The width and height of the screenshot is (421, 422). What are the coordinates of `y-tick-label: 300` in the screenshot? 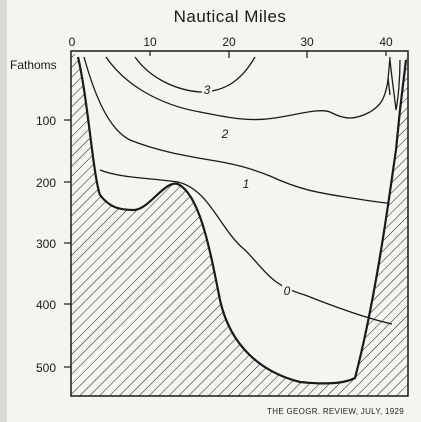 It's located at (46, 244).